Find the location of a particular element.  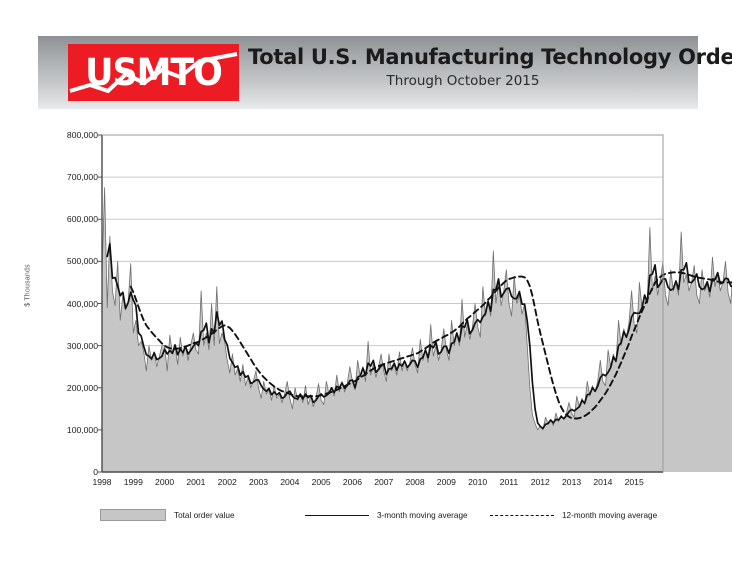

x-tick-label: 1999 is located at coordinates (133, 482).